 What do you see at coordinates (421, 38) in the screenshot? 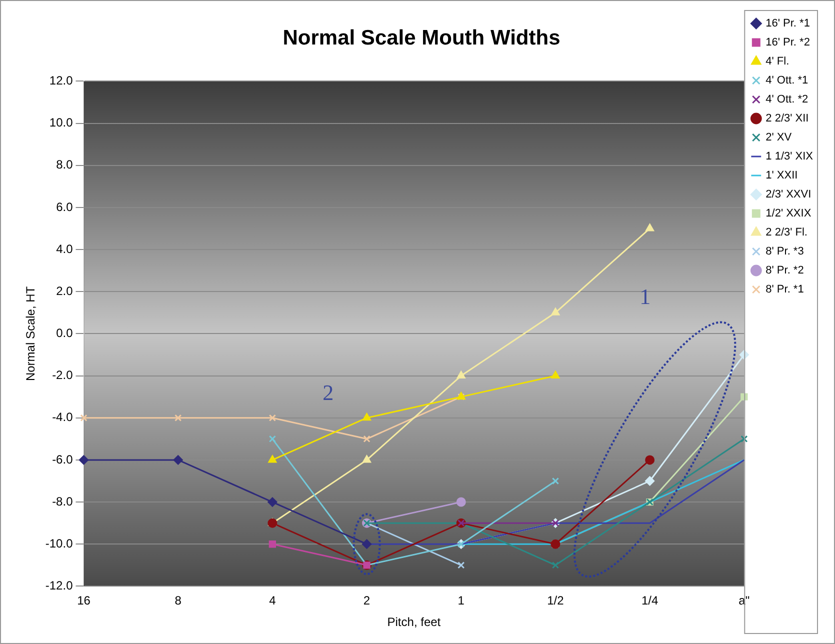
I see `chart-title: Normal Scale Mouth Widths` at bounding box center [421, 38].